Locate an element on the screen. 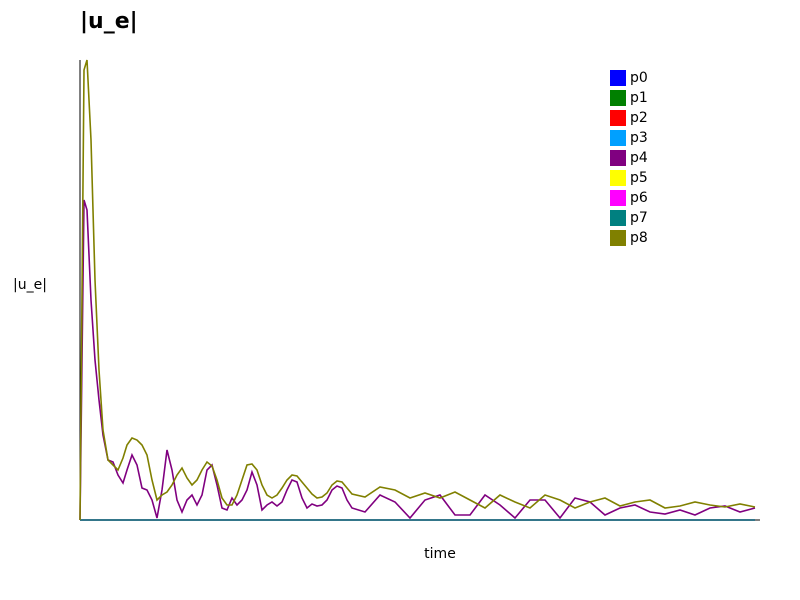 This screenshot has width=800, height=600. legend-label: p3 is located at coordinates (639, 138).